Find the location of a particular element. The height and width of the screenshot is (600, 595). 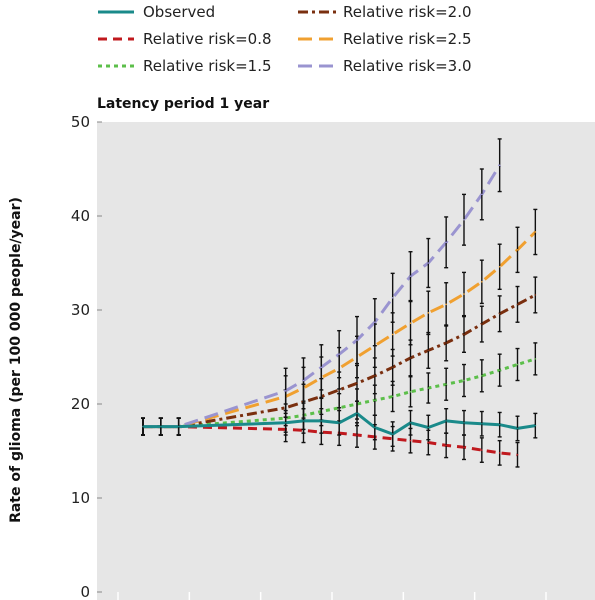

x-axis is located at coordinates (332, 596).